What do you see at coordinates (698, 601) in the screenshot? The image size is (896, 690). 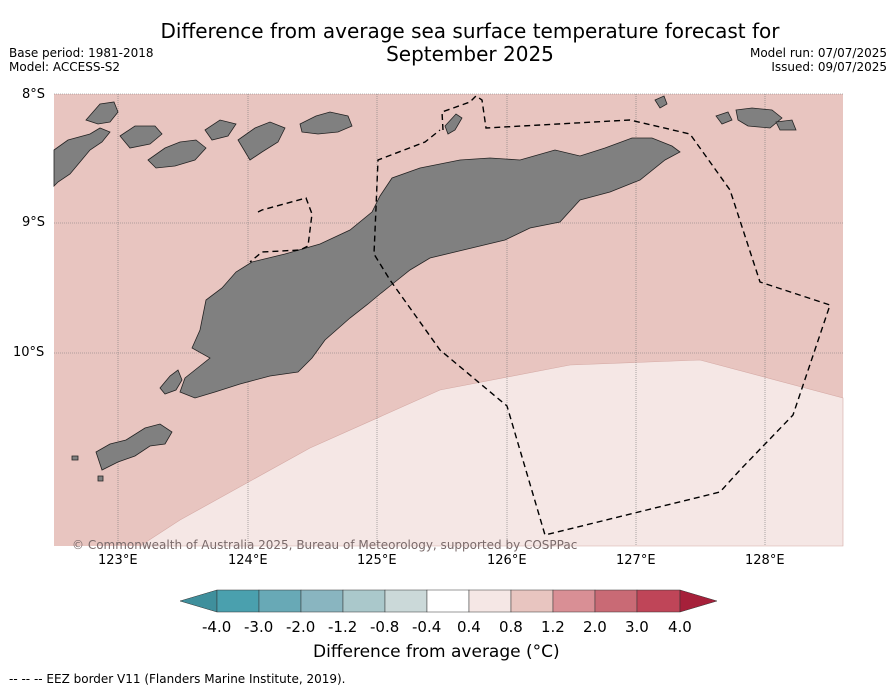 I see `colorbar-max-arrow` at bounding box center [698, 601].